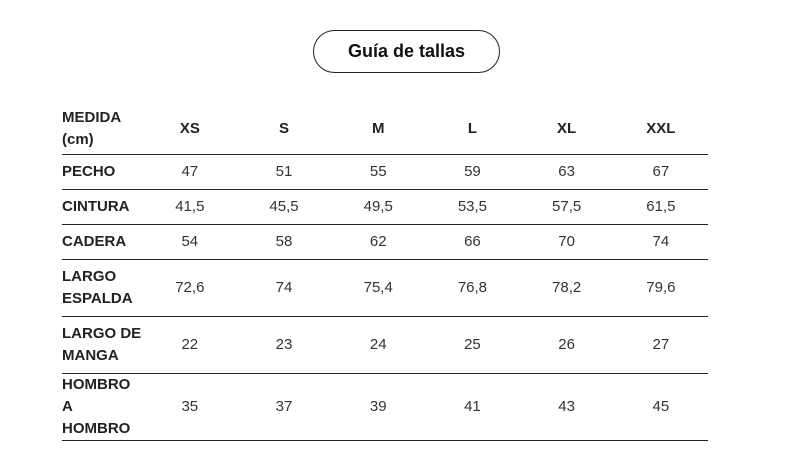 Image resolution: width=795 pixels, height=469 pixels. I want to click on size-value: 49,5, so click(378, 206).